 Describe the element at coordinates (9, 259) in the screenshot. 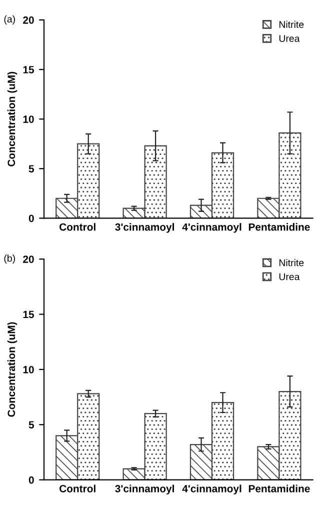

I see `text: (b)` at that location.